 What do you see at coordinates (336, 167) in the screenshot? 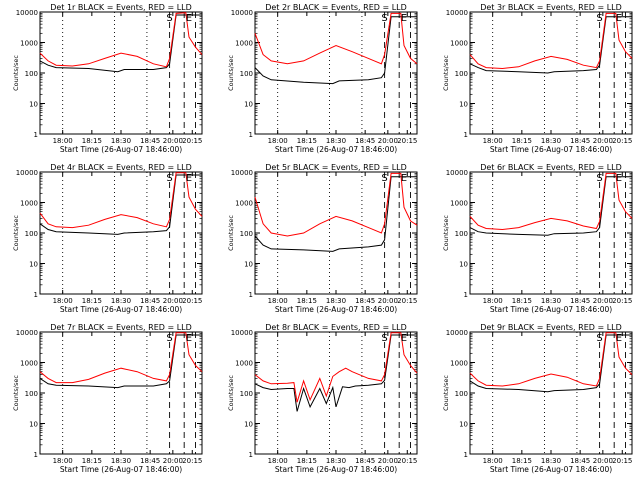
I see `panel-title: Det 5r BLACK = Events, RED = LLD` at bounding box center [336, 167].